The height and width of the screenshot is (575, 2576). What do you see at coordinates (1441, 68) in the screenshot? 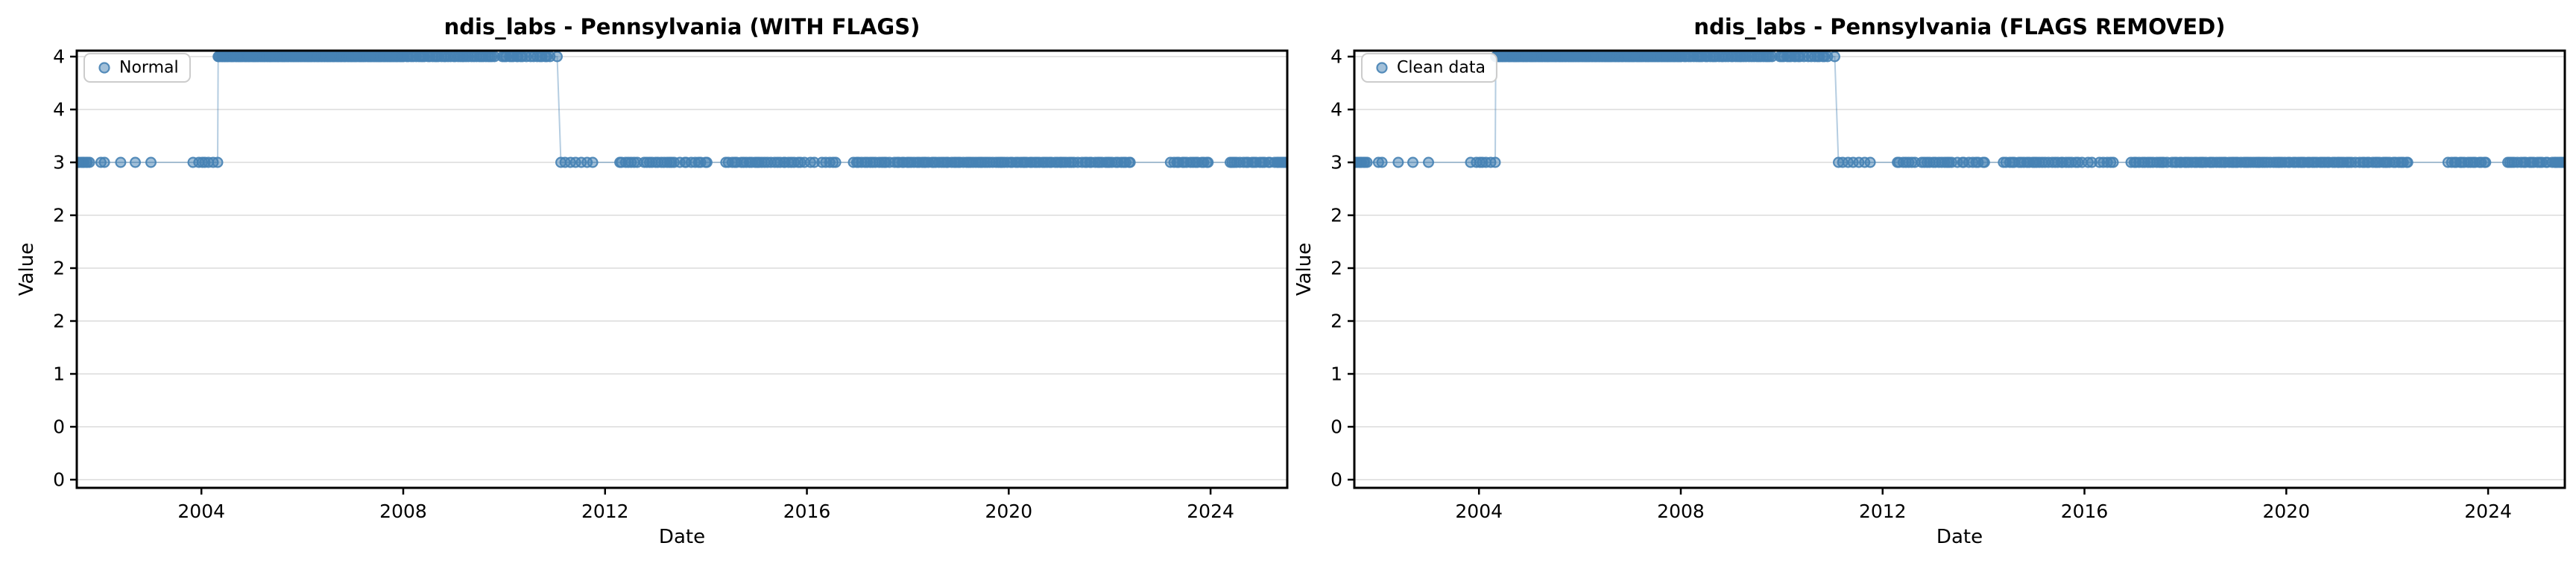
I see `legend-label: Clean data` at bounding box center [1441, 68].